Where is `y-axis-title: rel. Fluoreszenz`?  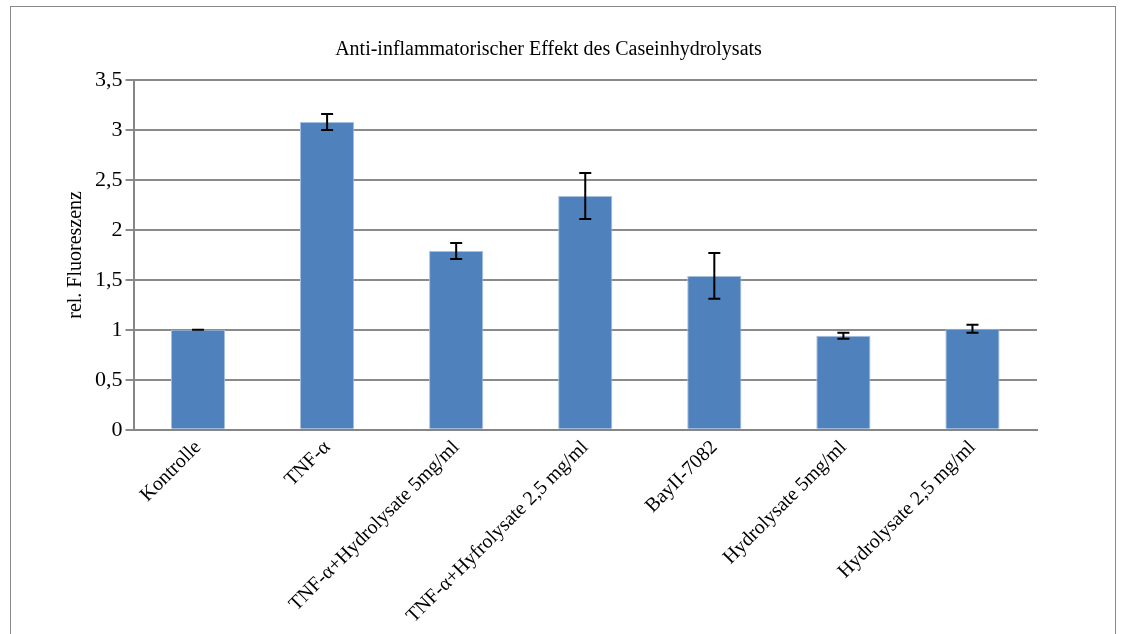 y-axis-title: rel. Fluoreszenz is located at coordinates (74, 254).